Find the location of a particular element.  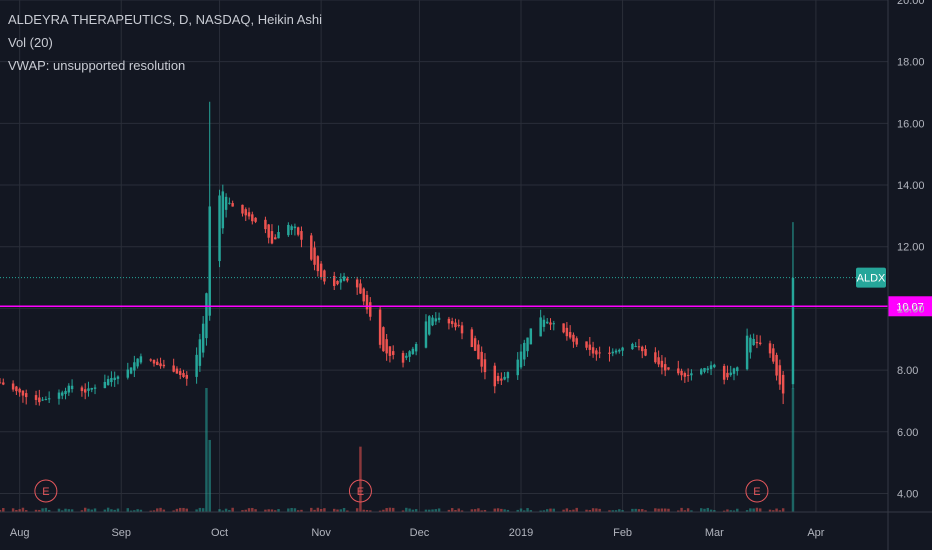

y-tick-label: 10.00 is located at coordinates (911, 309).